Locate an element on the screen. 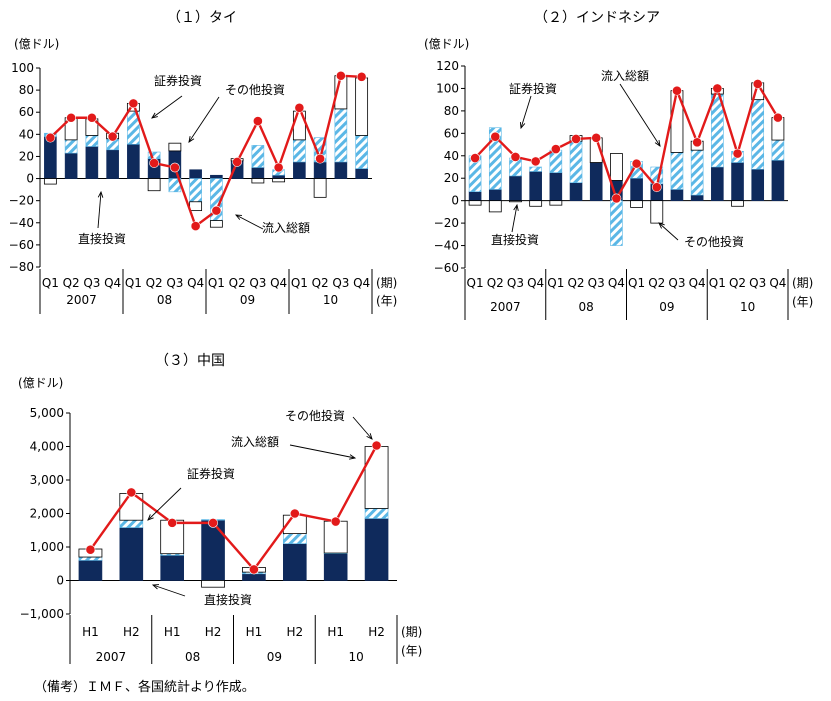 This screenshot has width=831, height=701. chart3-y-tick-label: 1,000 is located at coordinates (47, 547).